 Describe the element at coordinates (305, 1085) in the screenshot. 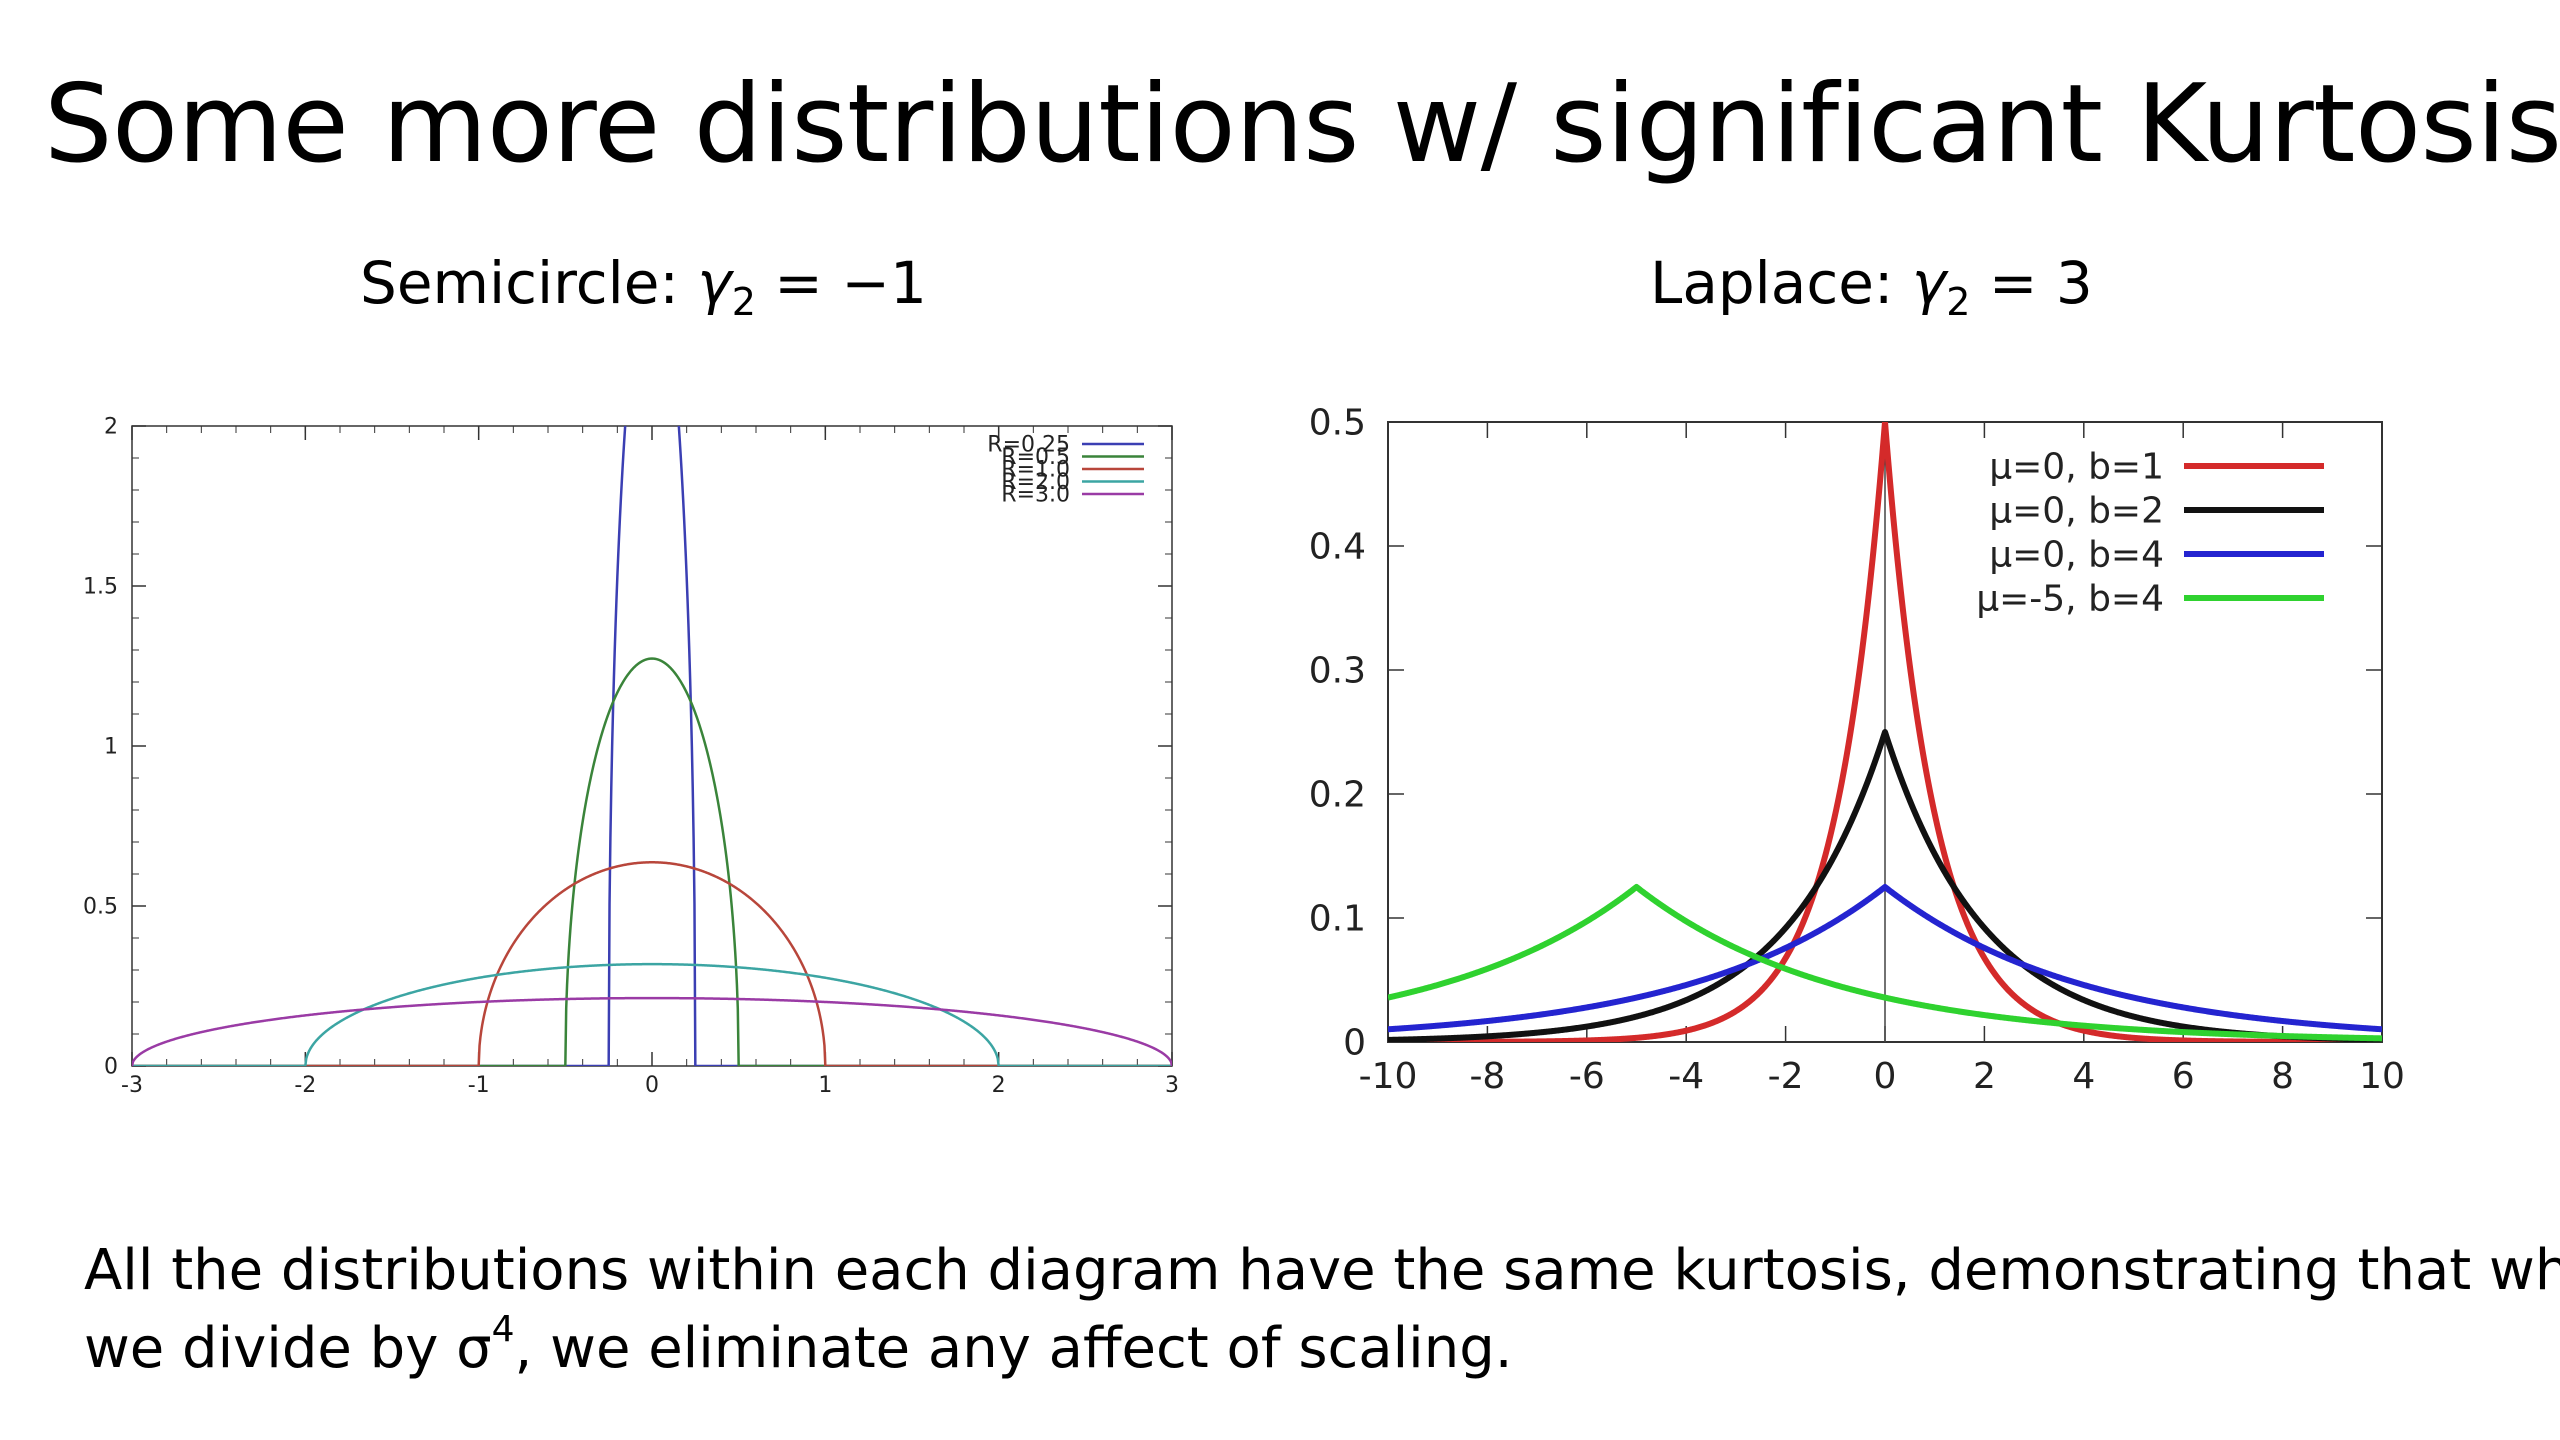

I see `semicircle-xtick-label: -2` at that location.